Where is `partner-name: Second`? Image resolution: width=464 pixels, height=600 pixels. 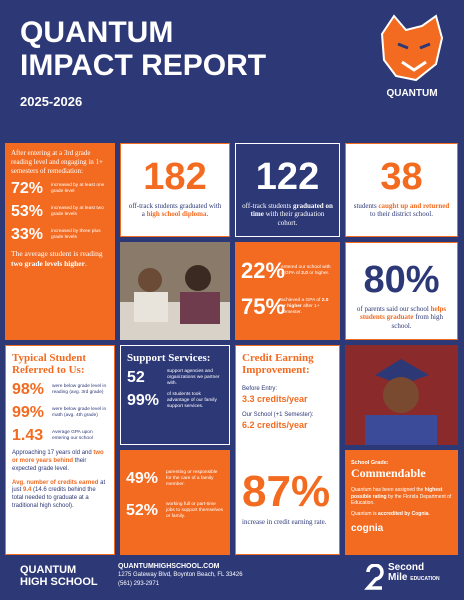
partner-name: Second is located at coordinates (406, 567).